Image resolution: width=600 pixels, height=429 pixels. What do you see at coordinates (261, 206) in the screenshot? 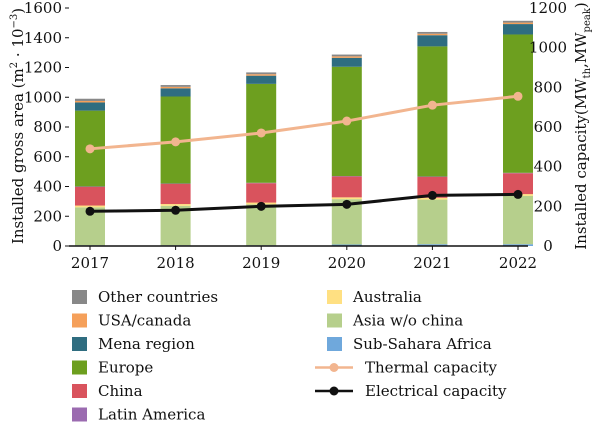
I see `point-electrical-capacity-2019` at bounding box center [261, 206].